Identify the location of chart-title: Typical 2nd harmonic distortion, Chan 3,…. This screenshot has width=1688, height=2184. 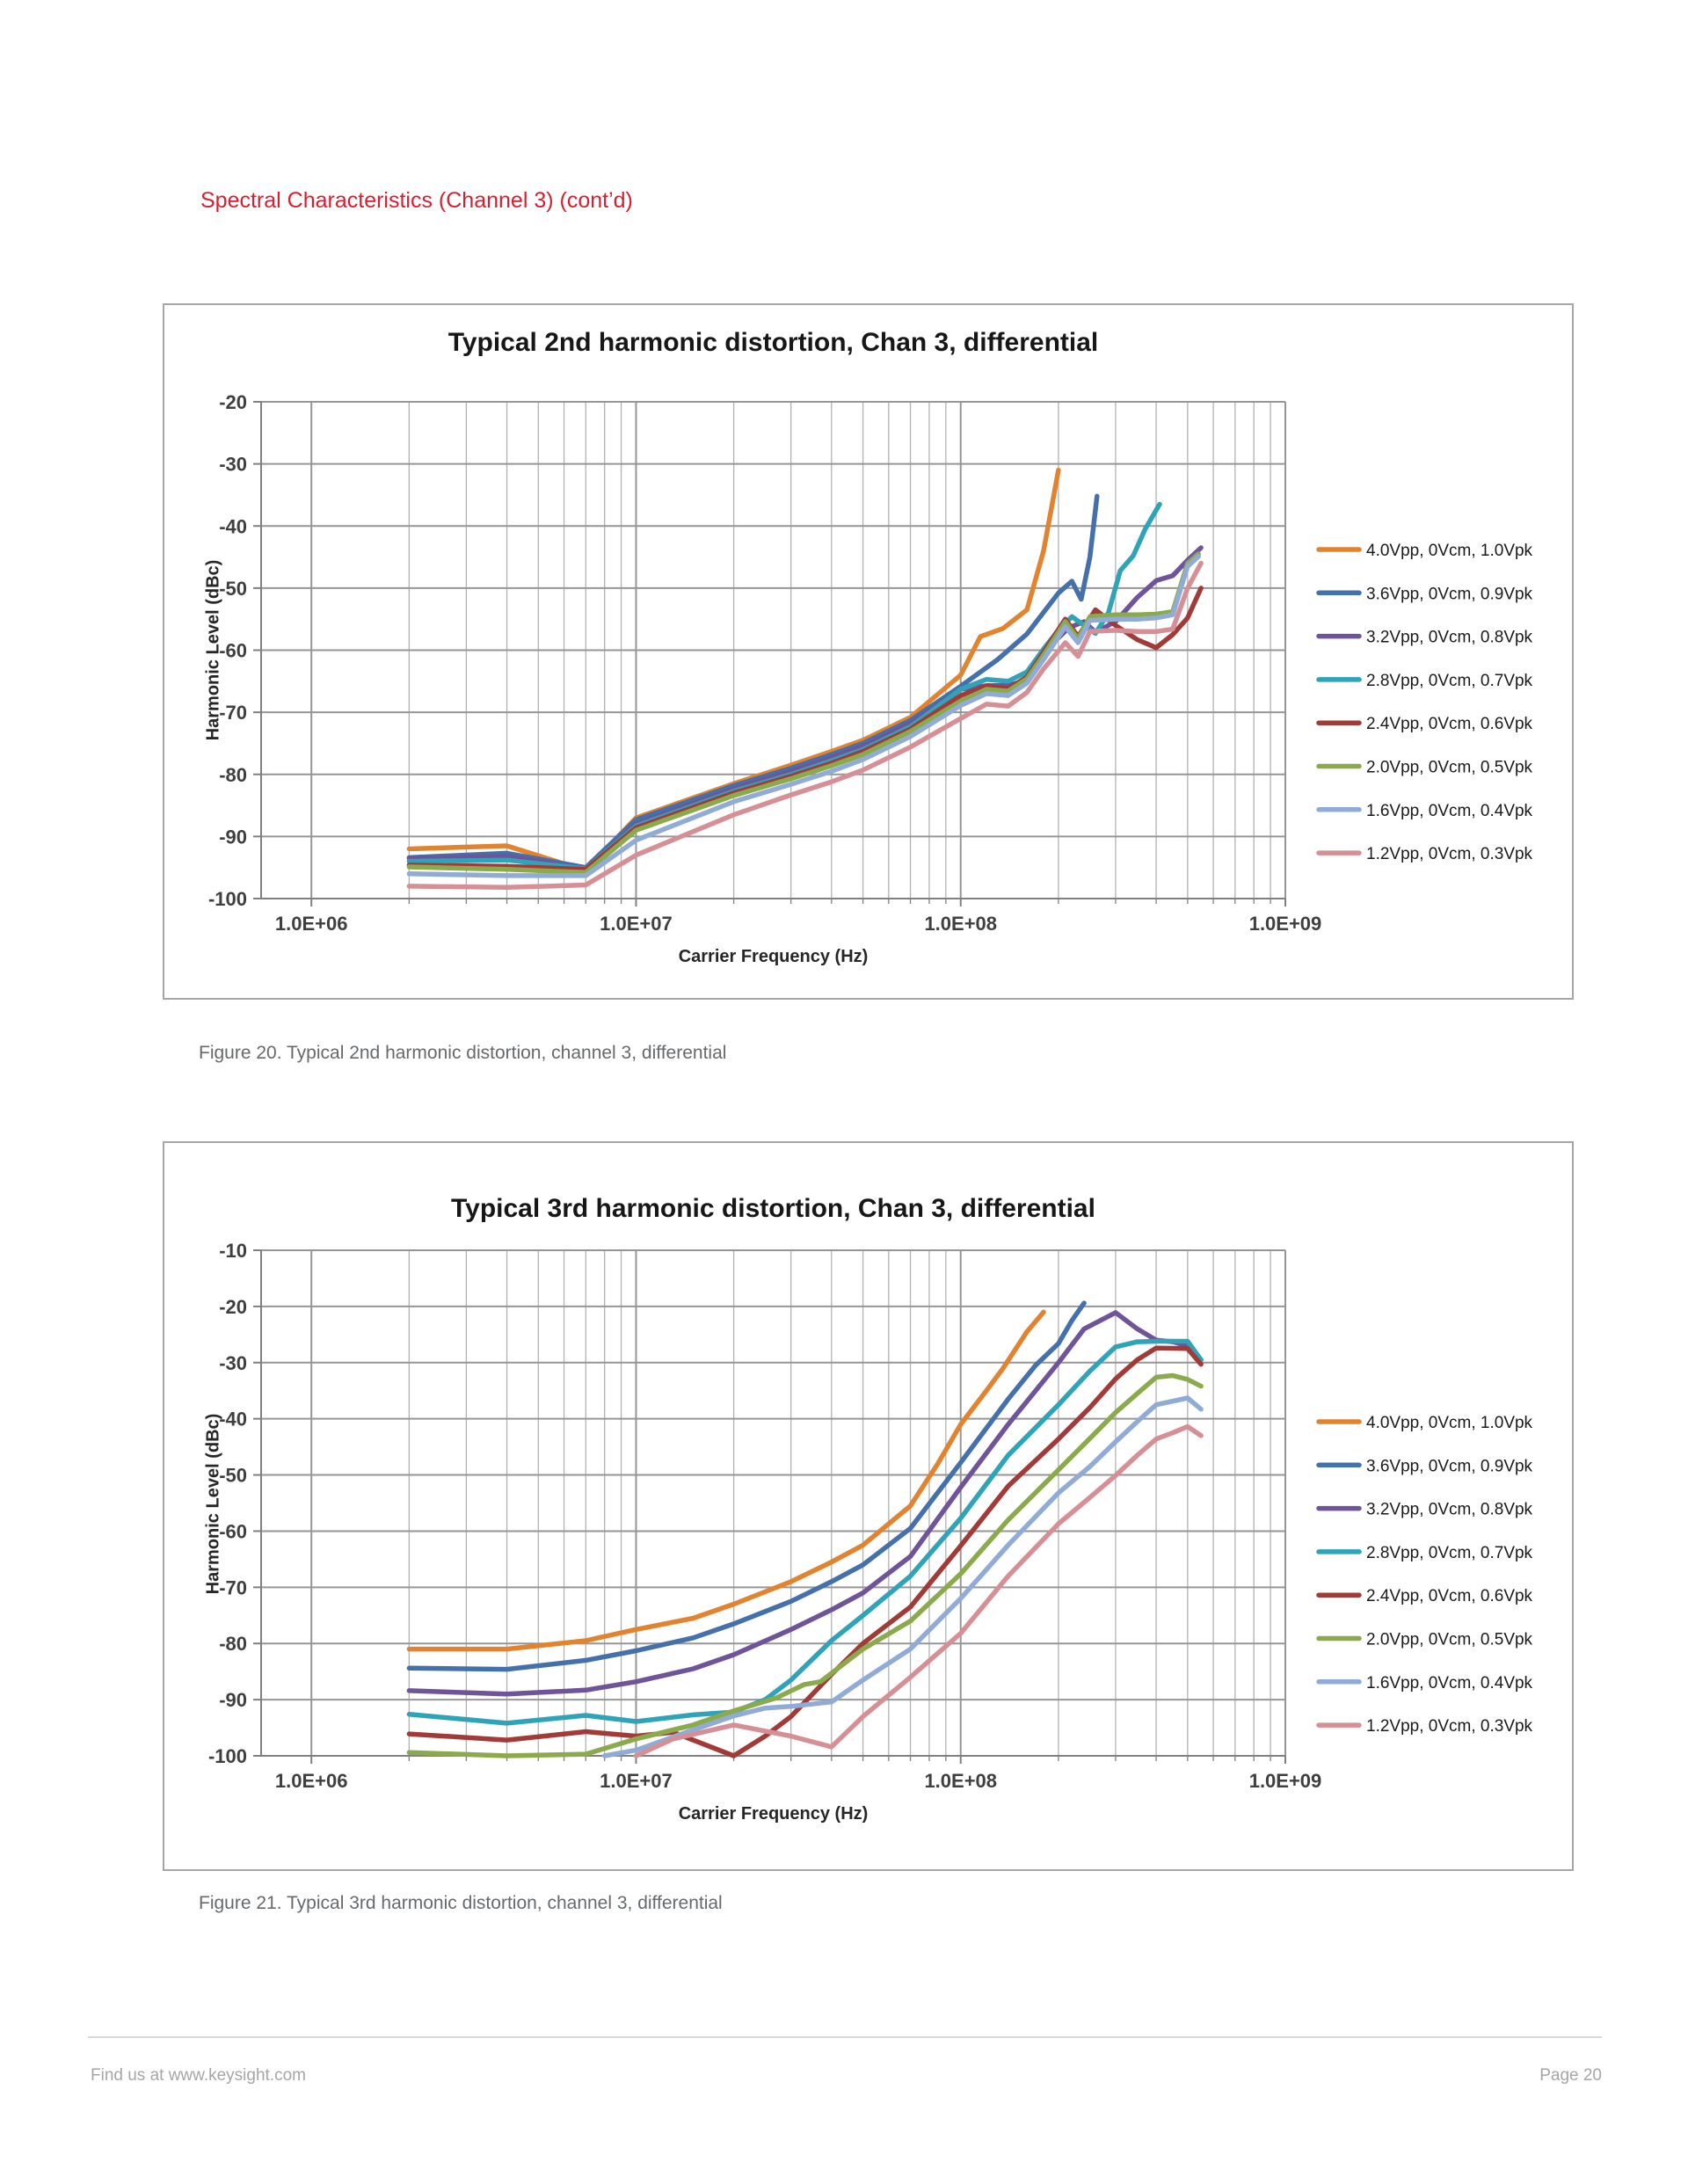
(773, 342).